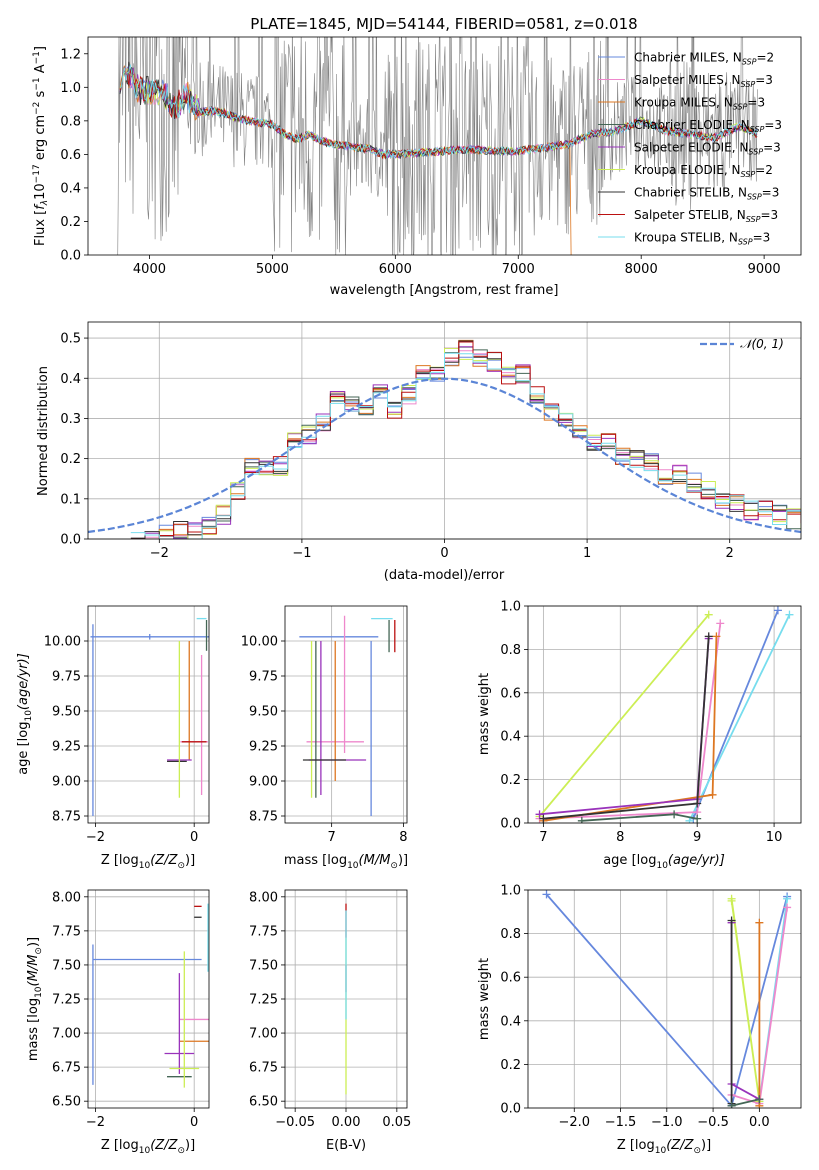 This screenshot has height=1170, width=819. I want to click on label-part: −2, so click(37, 108).